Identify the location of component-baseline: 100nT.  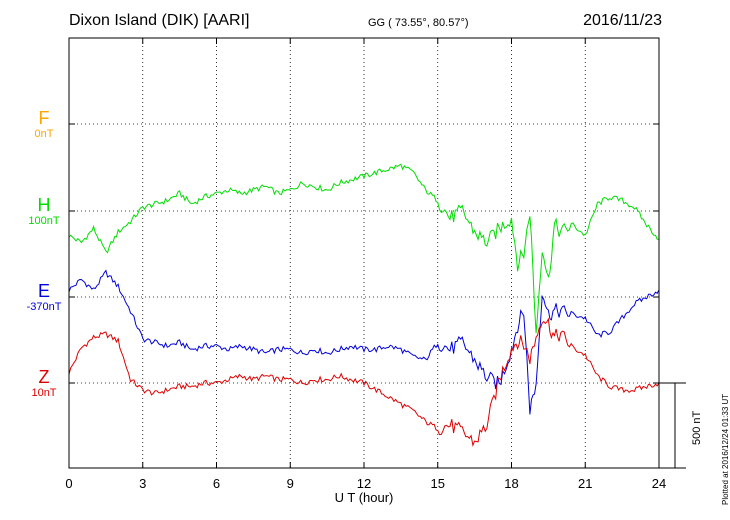
(44, 221).